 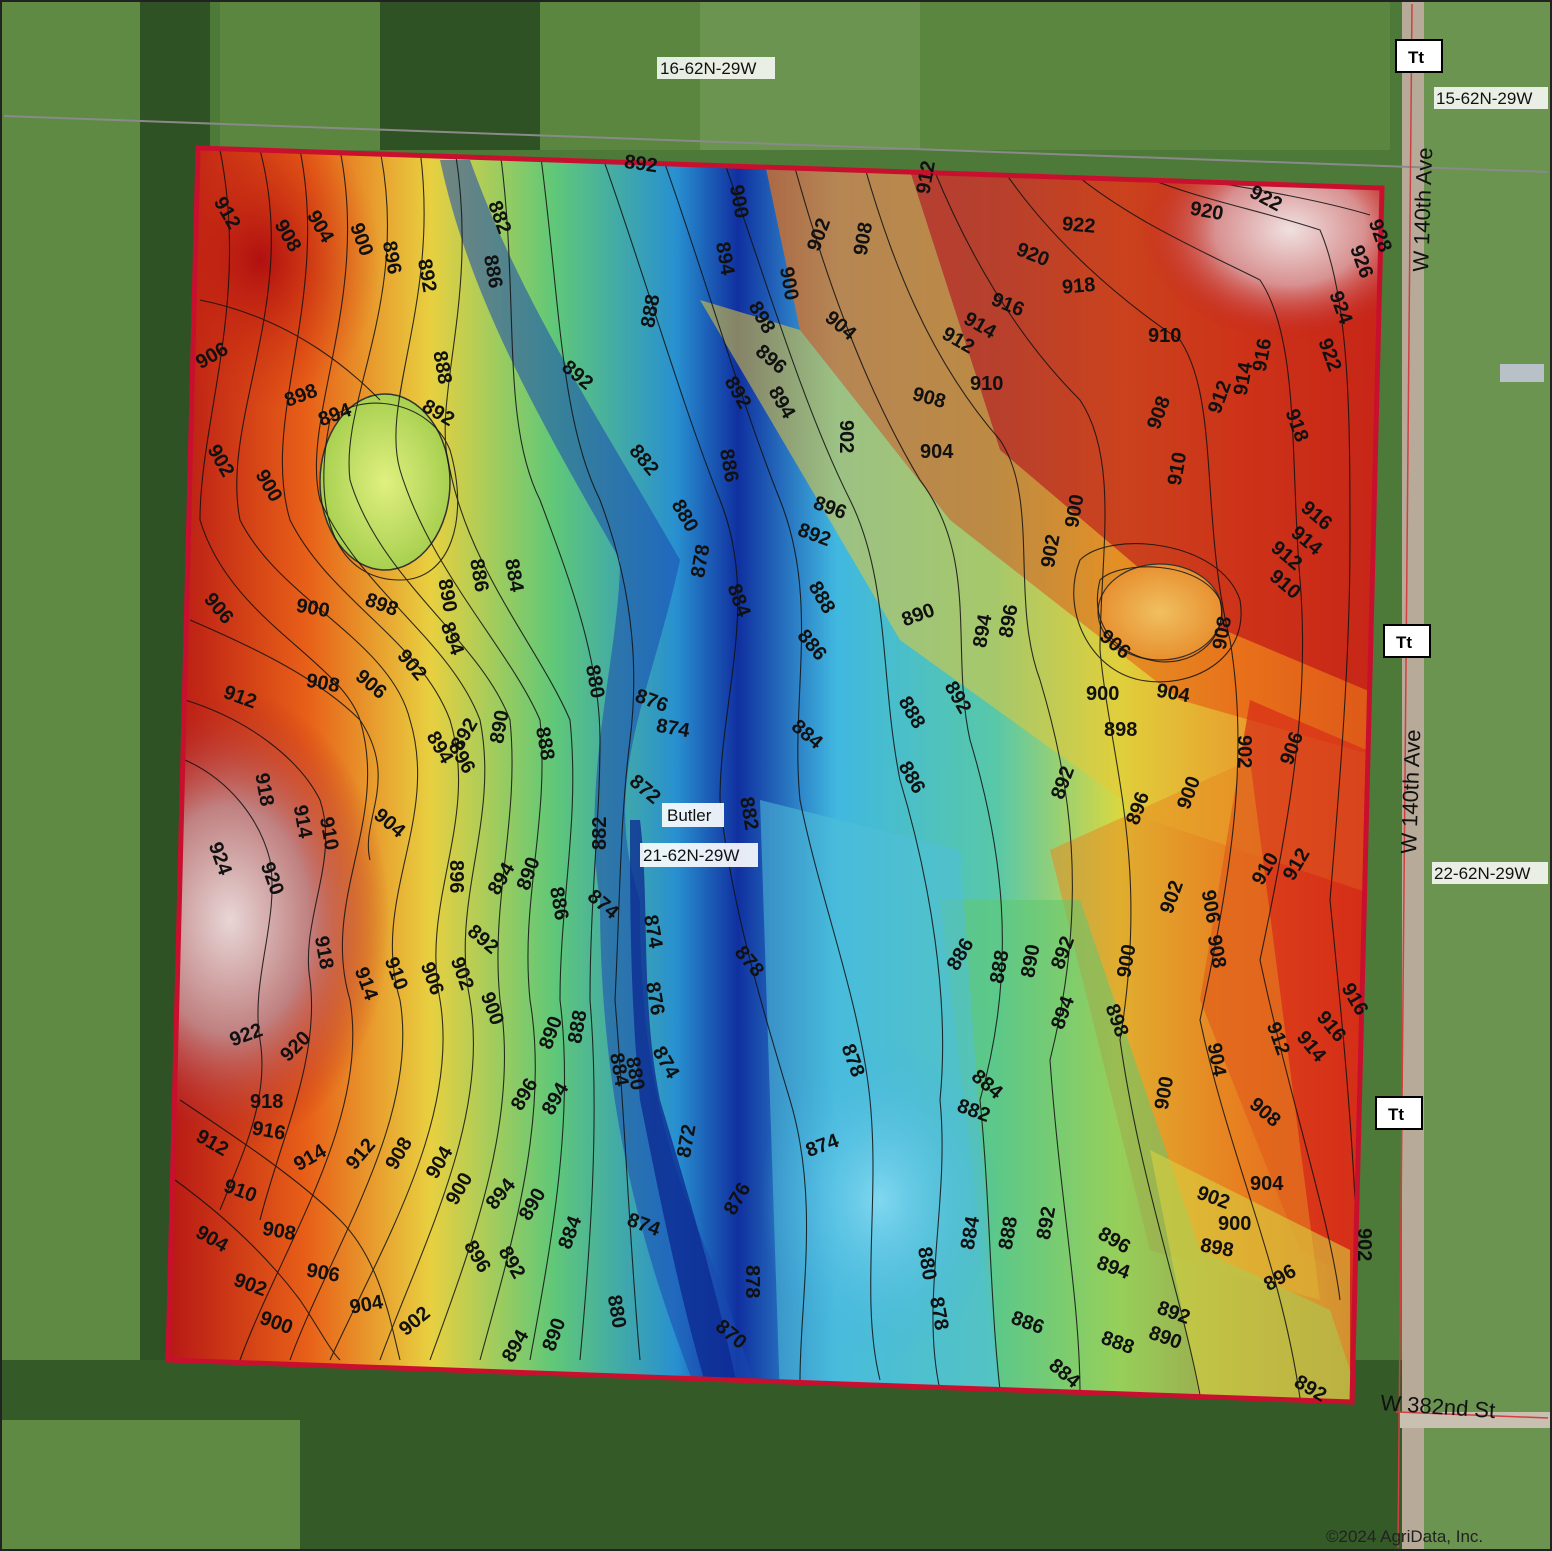 What do you see at coordinates (1484, 98) in the screenshot?
I see `section-label-text: 15-62N-29W` at bounding box center [1484, 98].